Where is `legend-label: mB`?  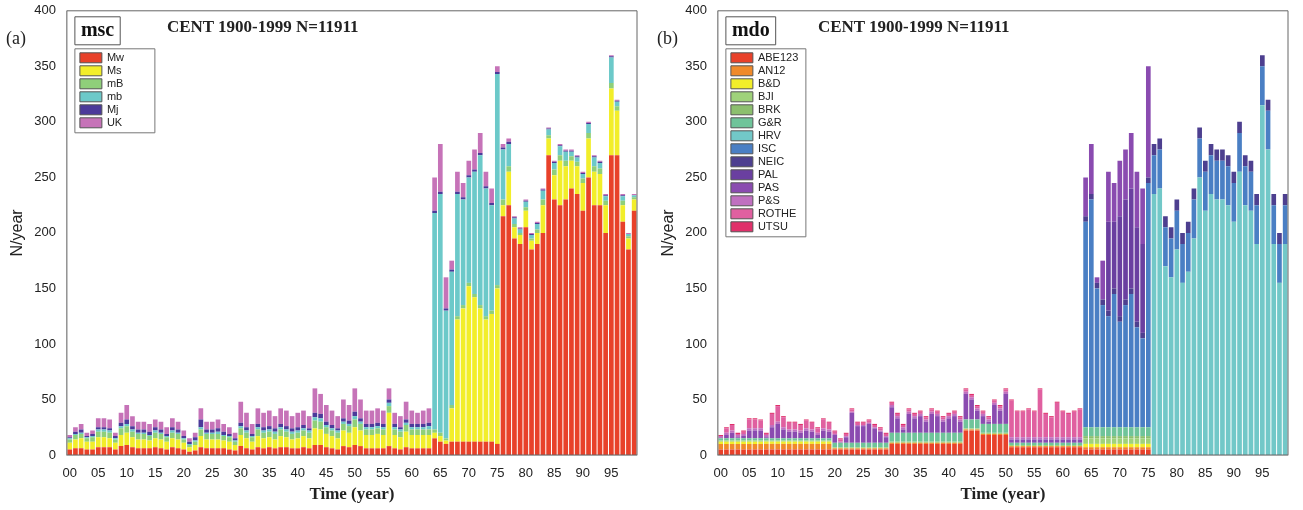
legend-label: mB is located at coordinates (115, 82).